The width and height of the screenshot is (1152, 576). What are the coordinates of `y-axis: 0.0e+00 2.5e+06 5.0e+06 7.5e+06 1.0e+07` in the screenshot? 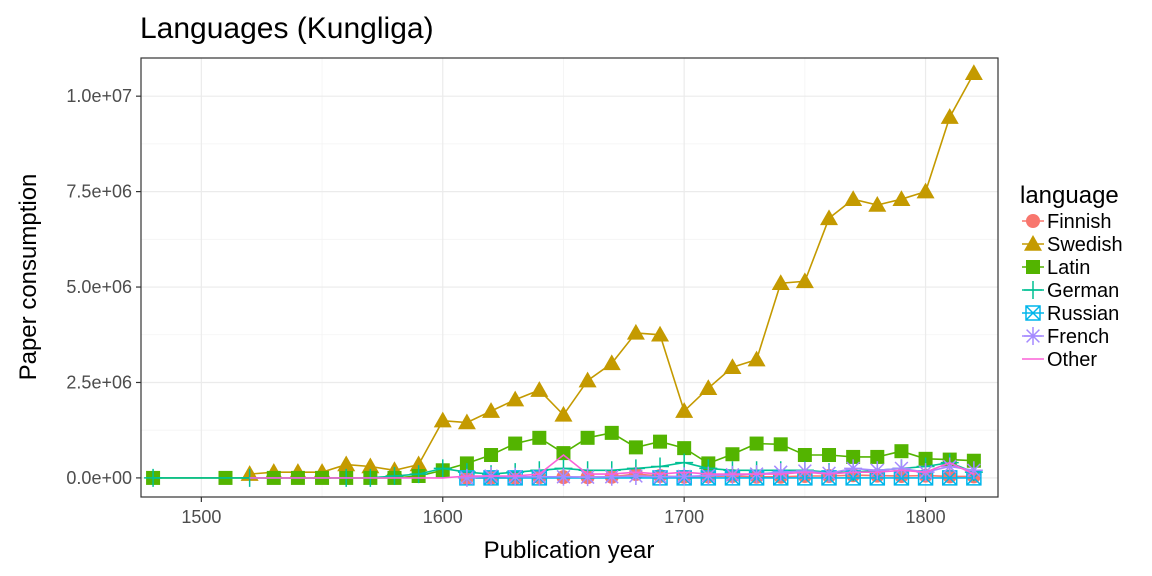 It's located at (103, 287).